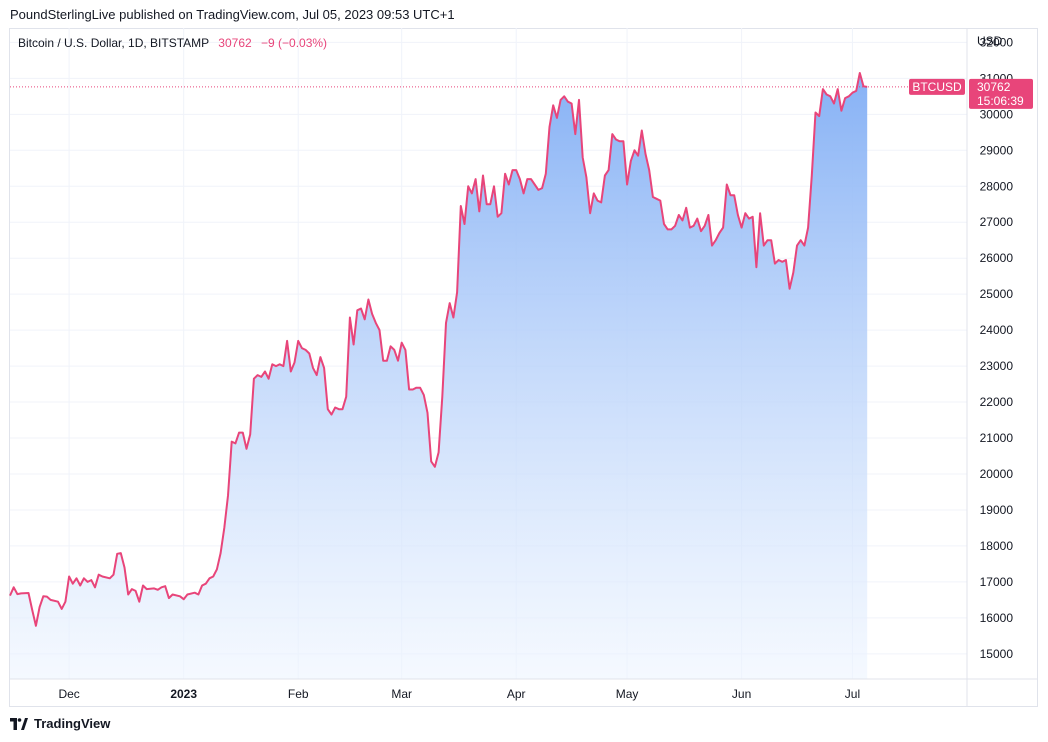 The image size is (1048, 742). I want to click on price-tag-bg, so click(1001, 93).